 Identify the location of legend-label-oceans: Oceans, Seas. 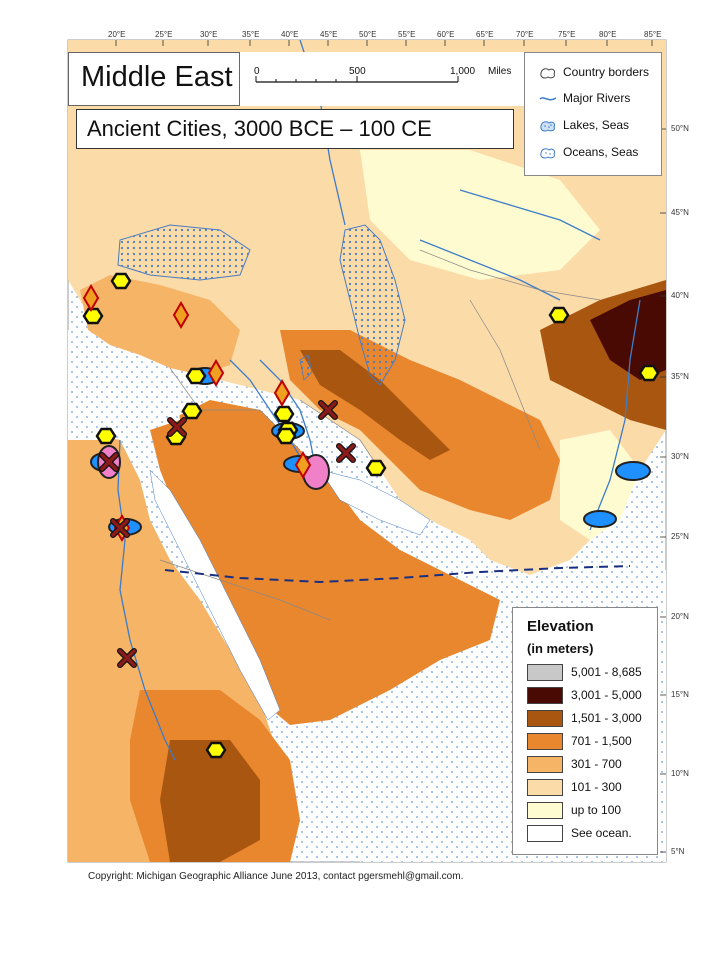
(601, 152).